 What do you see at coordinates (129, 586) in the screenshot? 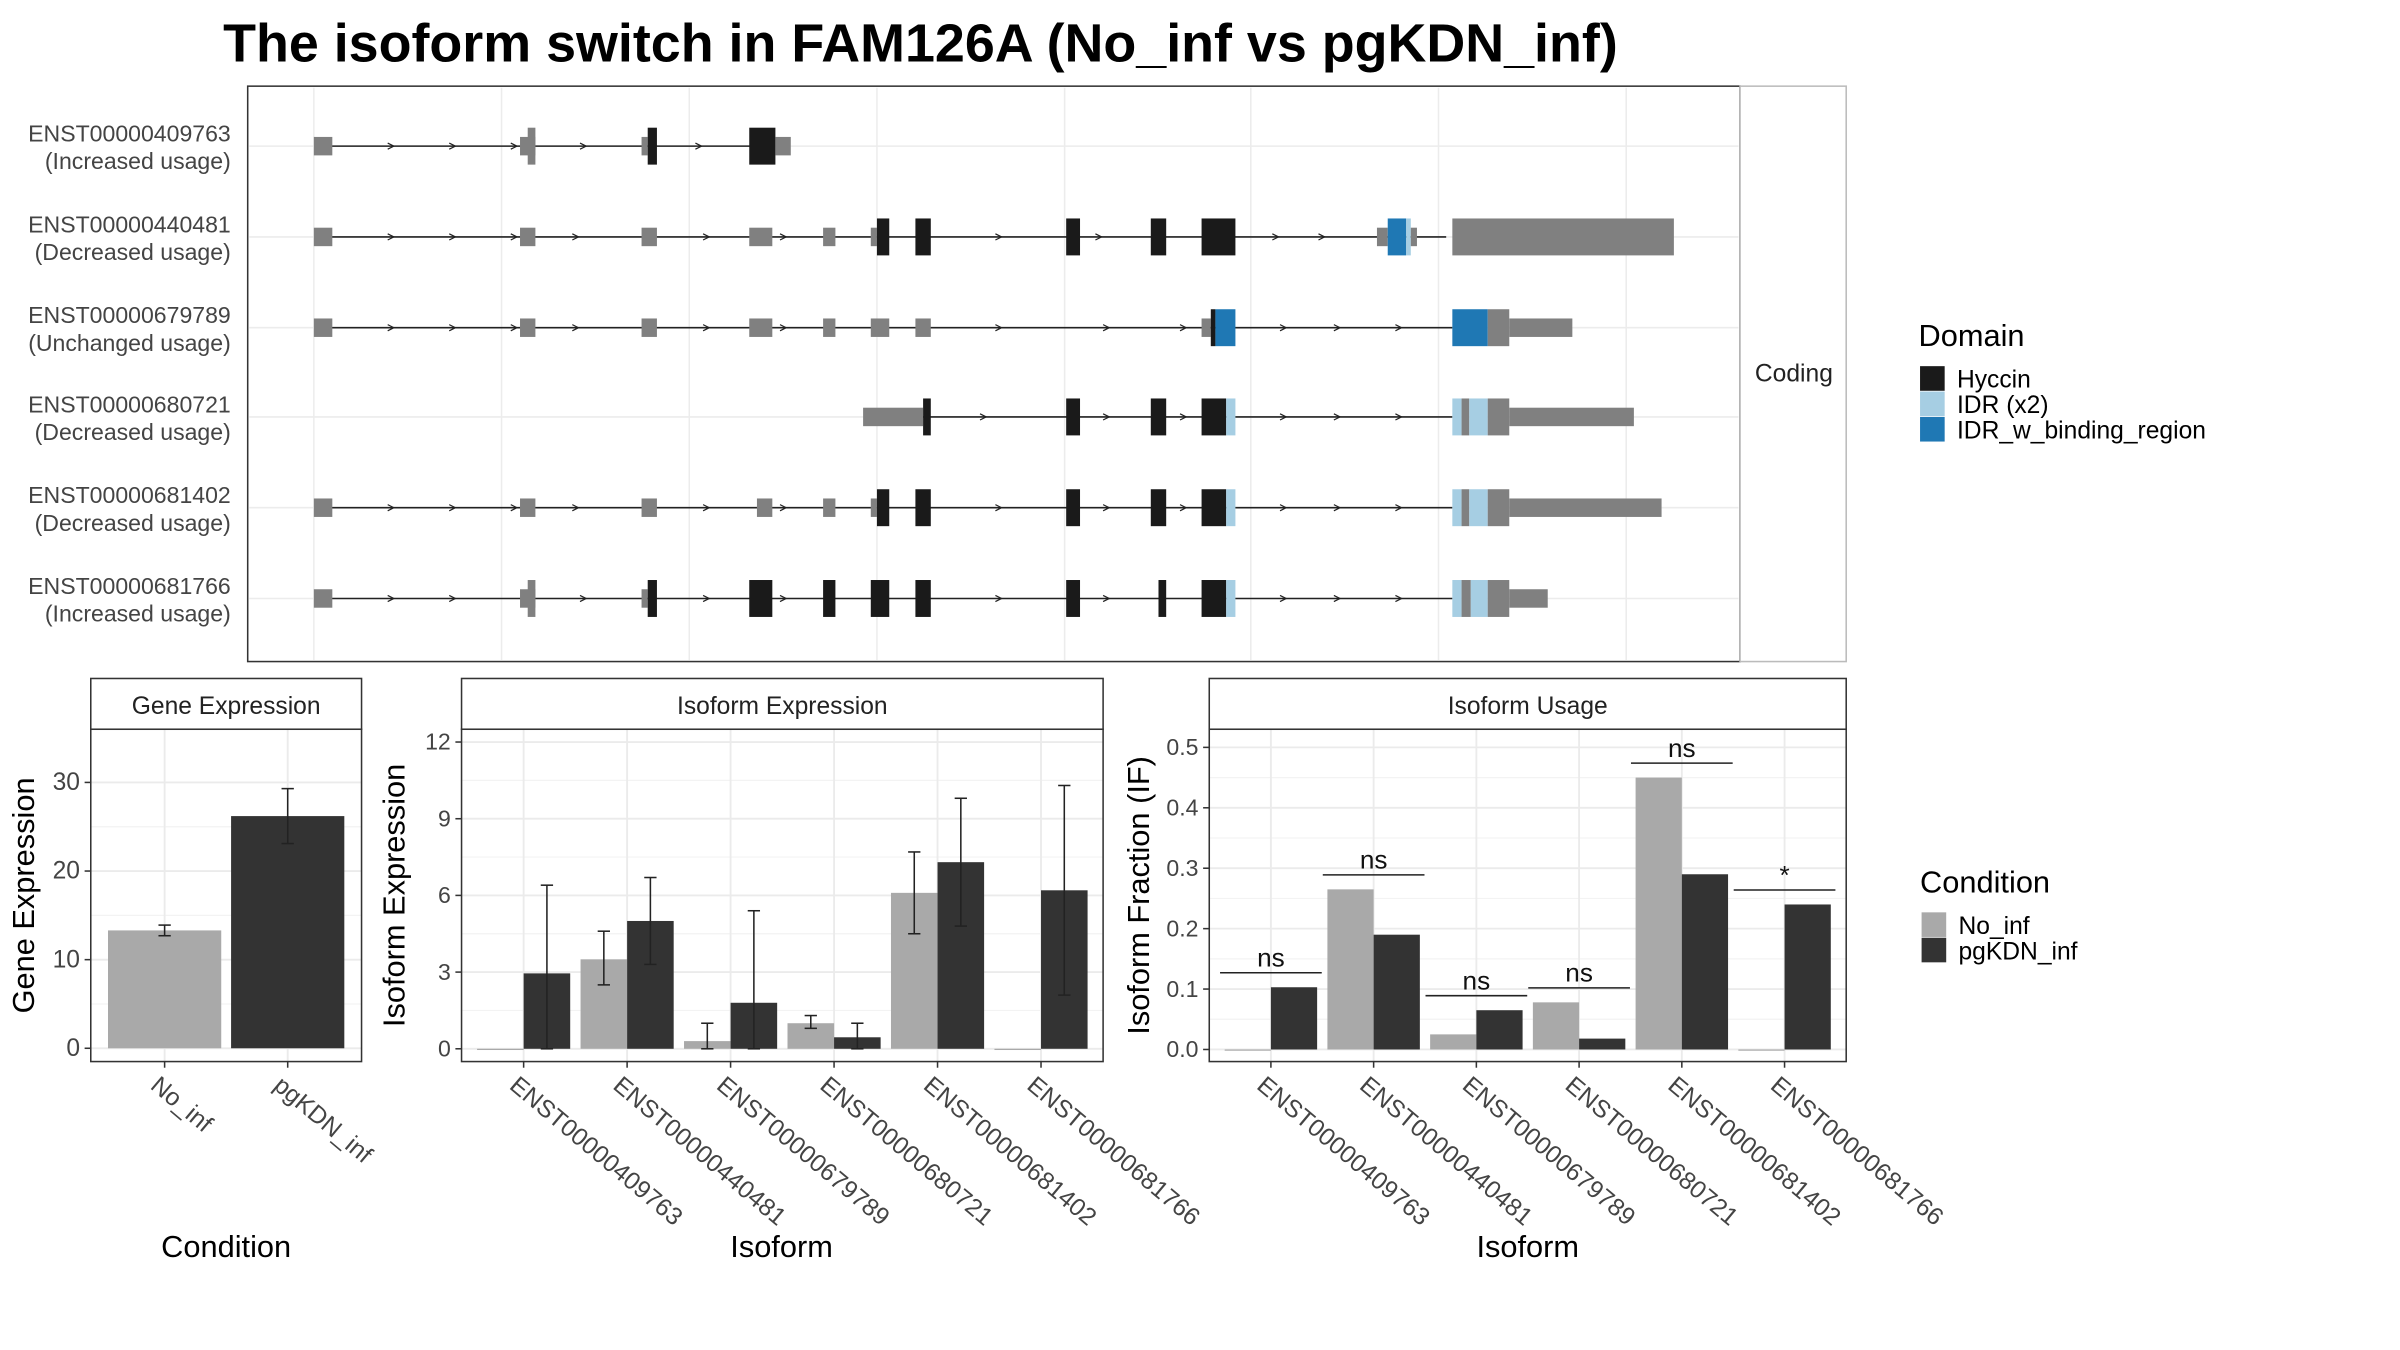
I see `isoform-label: ENST00000681766` at bounding box center [129, 586].